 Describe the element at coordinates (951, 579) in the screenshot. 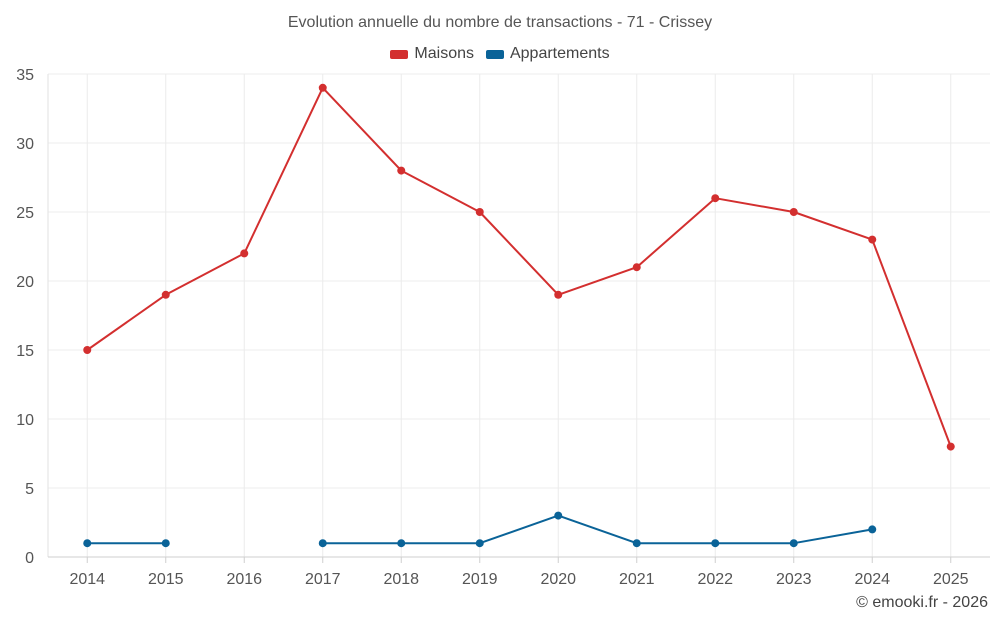

I see `x-tick-label: 2025` at that location.